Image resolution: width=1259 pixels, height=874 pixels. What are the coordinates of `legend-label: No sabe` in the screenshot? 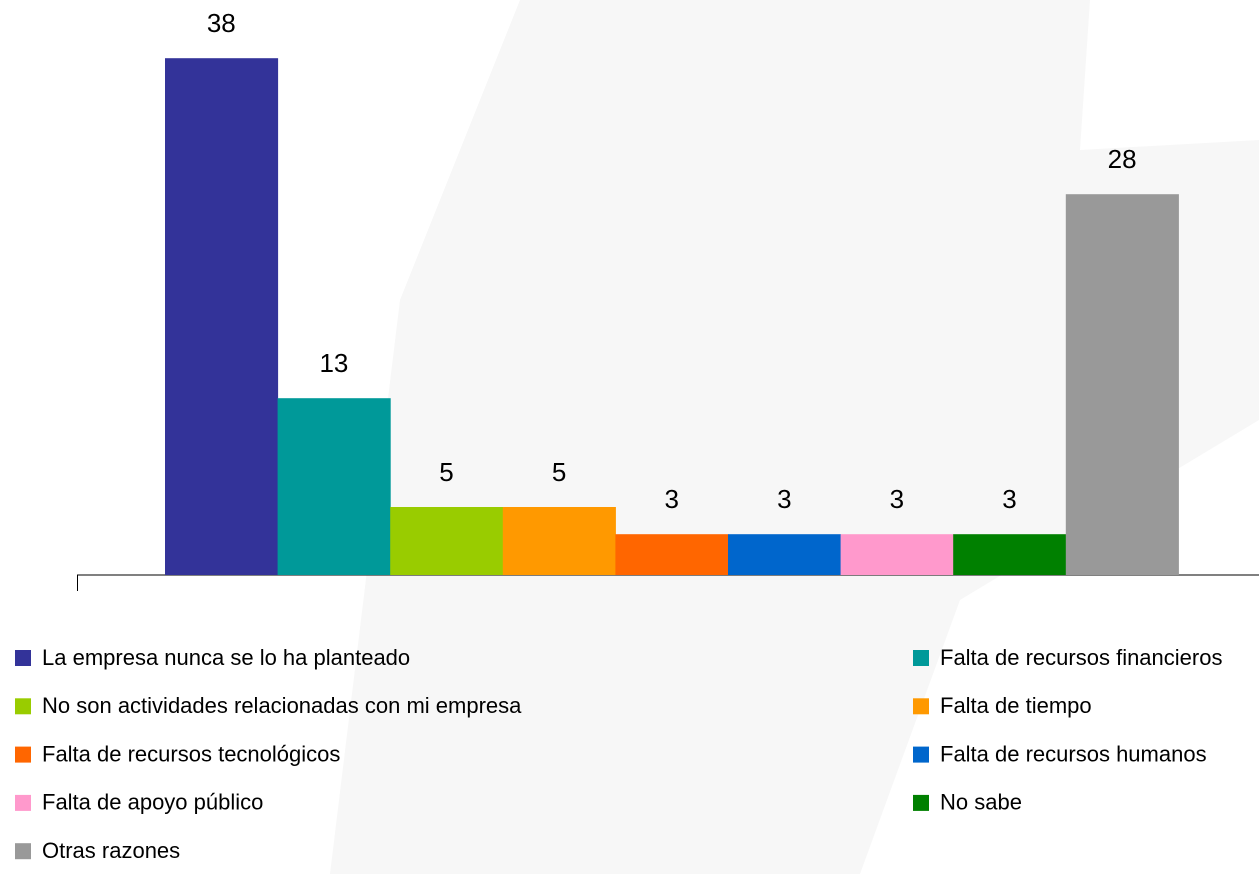 It's located at (981, 802).